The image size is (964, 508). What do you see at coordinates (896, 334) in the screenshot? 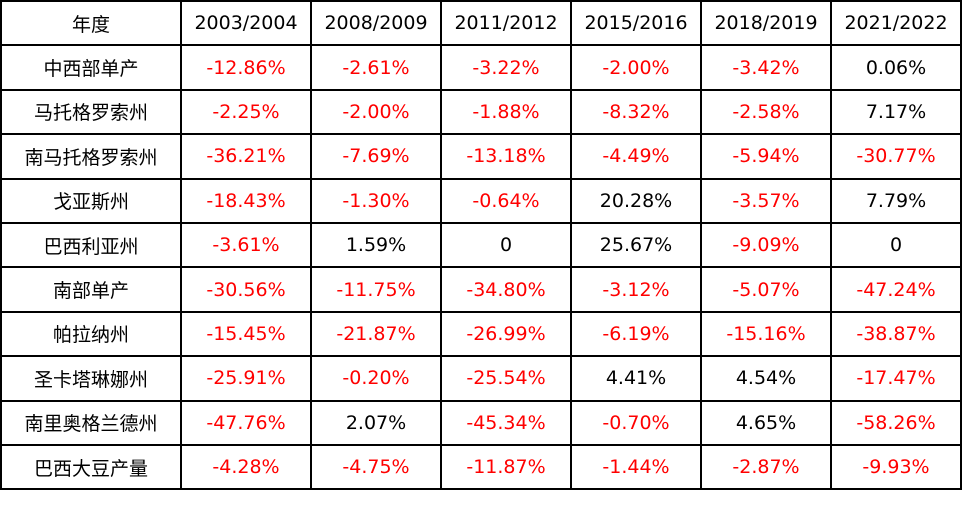
I see `table-cell: -38.87%` at bounding box center [896, 334].